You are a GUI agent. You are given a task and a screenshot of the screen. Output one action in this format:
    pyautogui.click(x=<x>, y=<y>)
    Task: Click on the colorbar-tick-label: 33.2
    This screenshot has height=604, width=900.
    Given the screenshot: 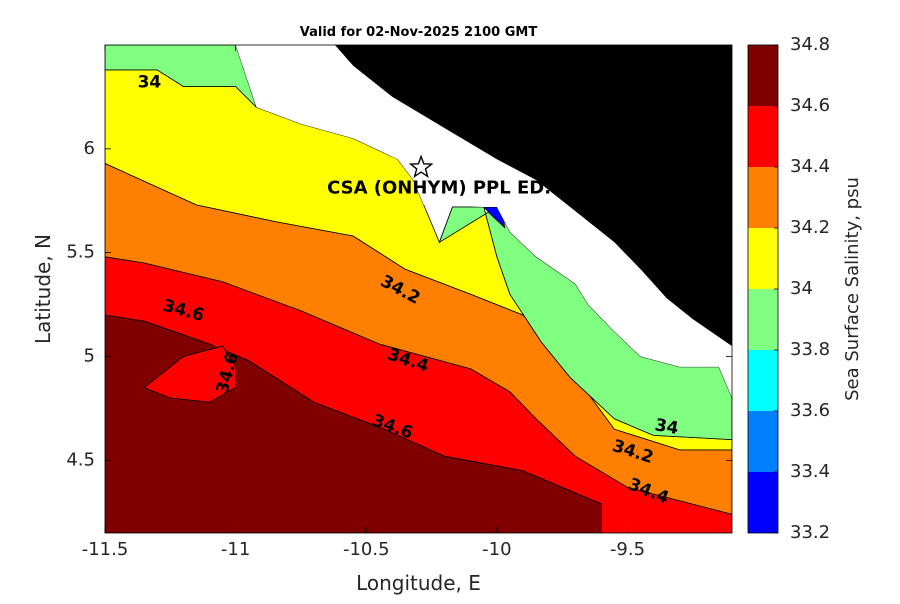 What is the action you would take?
    pyautogui.click(x=810, y=532)
    